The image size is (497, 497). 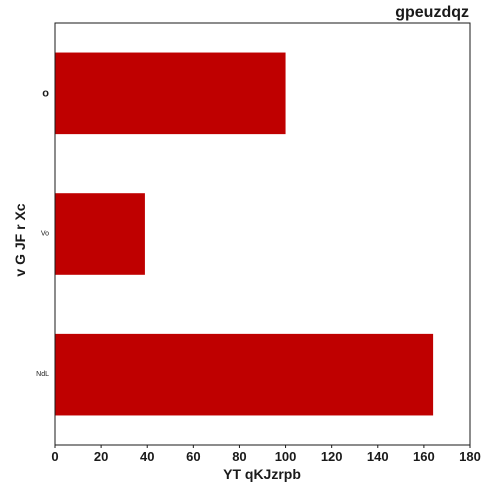 I want to click on chart-title: gpeuzdqz, so click(x=432, y=12).